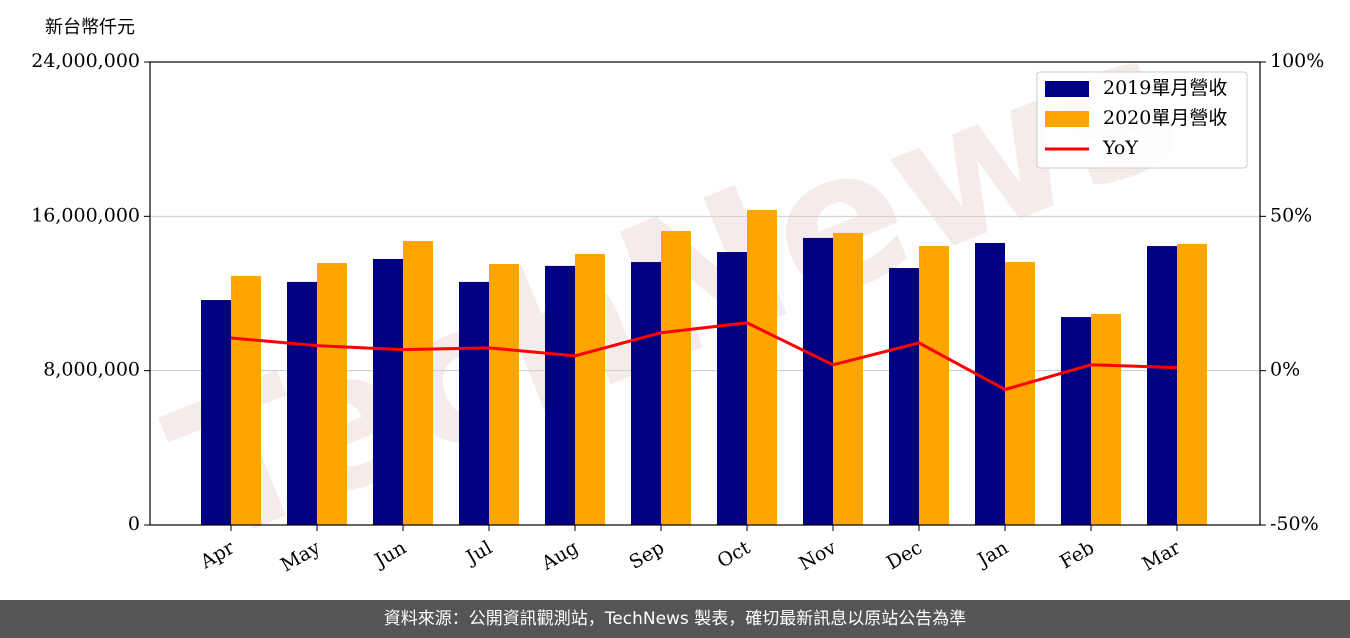  What do you see at coordinates (675, 619) in the screenshot?
I see `footer: 資料來源：公開資訊觀測站，TechNews 製表，確切最新訊息以原站公告為準` at bounding box center [675, 619].